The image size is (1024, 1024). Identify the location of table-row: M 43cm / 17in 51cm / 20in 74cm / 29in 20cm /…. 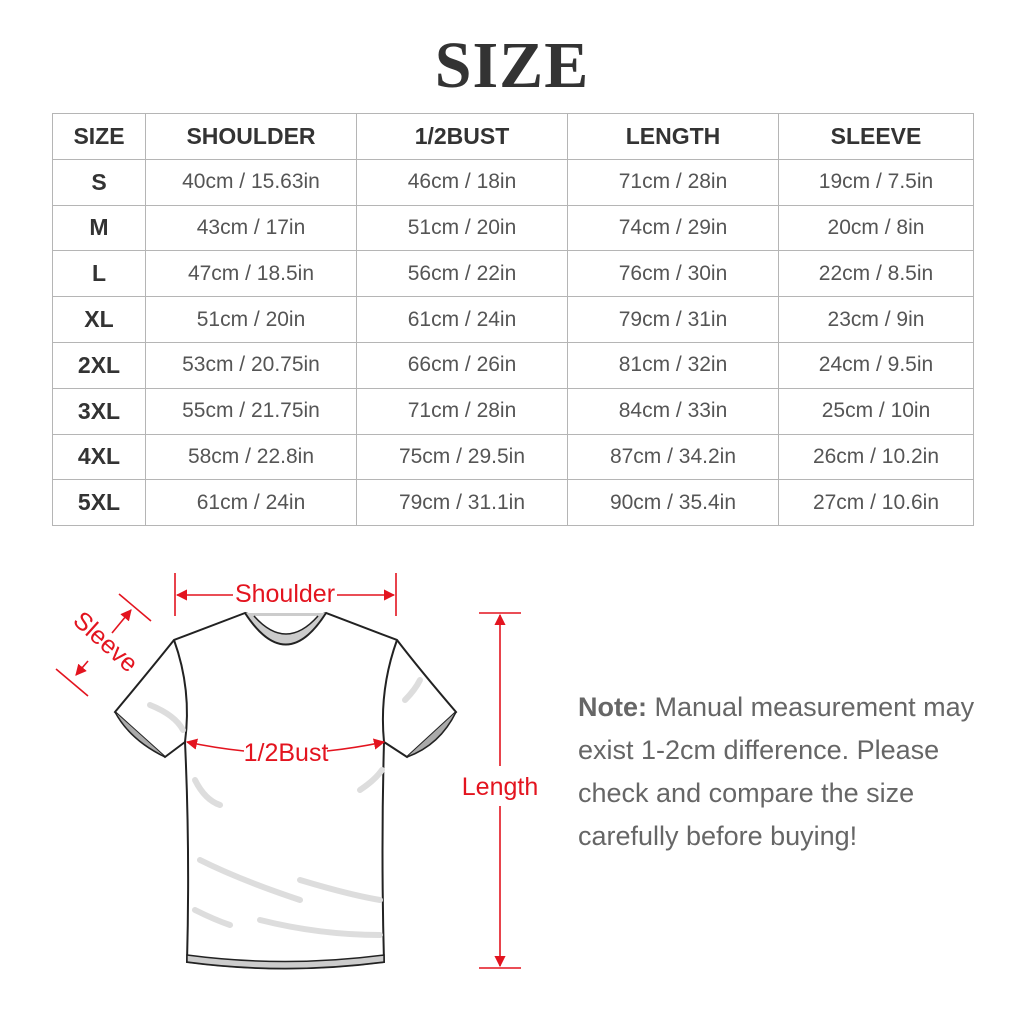
(513, 228).